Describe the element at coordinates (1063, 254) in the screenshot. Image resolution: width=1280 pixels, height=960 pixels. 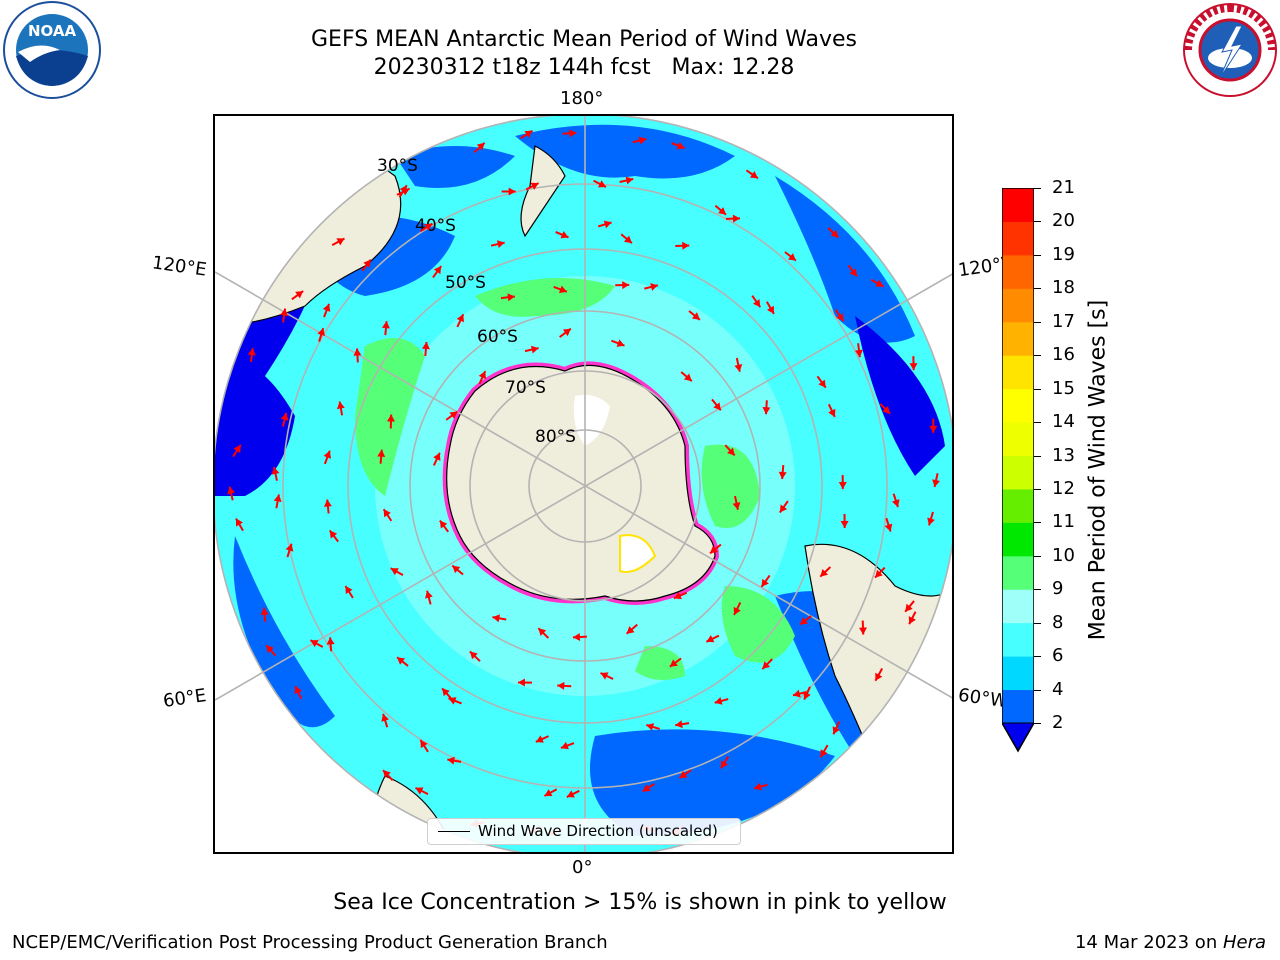
I see `colorbar-tick-label: 19` at that location.